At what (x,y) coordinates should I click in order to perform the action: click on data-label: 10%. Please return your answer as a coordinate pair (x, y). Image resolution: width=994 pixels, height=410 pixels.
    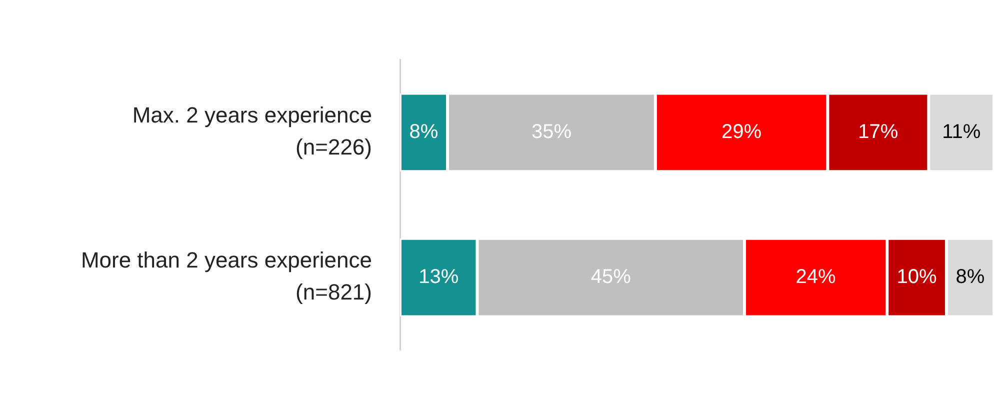
    Looking at the image, I should click on (917, 277).